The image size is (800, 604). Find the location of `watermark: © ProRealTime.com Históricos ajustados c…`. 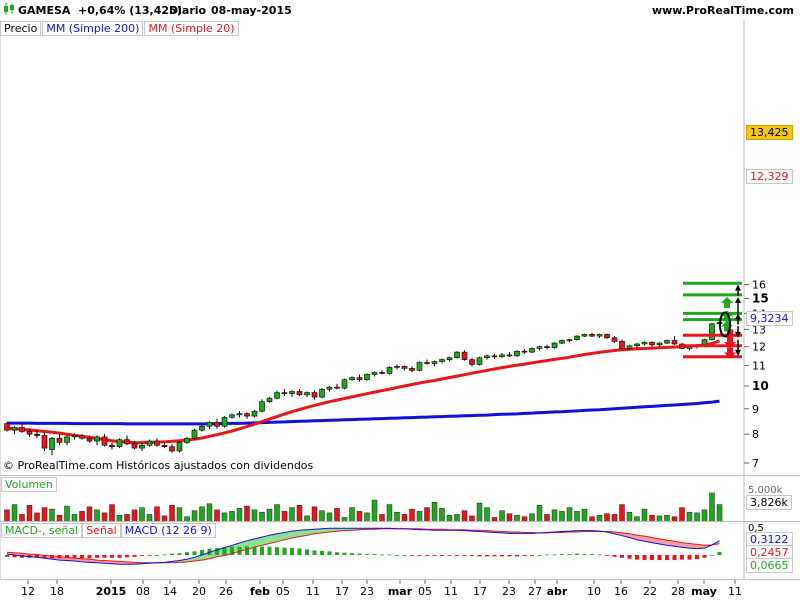

watermark: © ProRealTime.com Históricos ajustados c… is located at coordinates (158, 465).